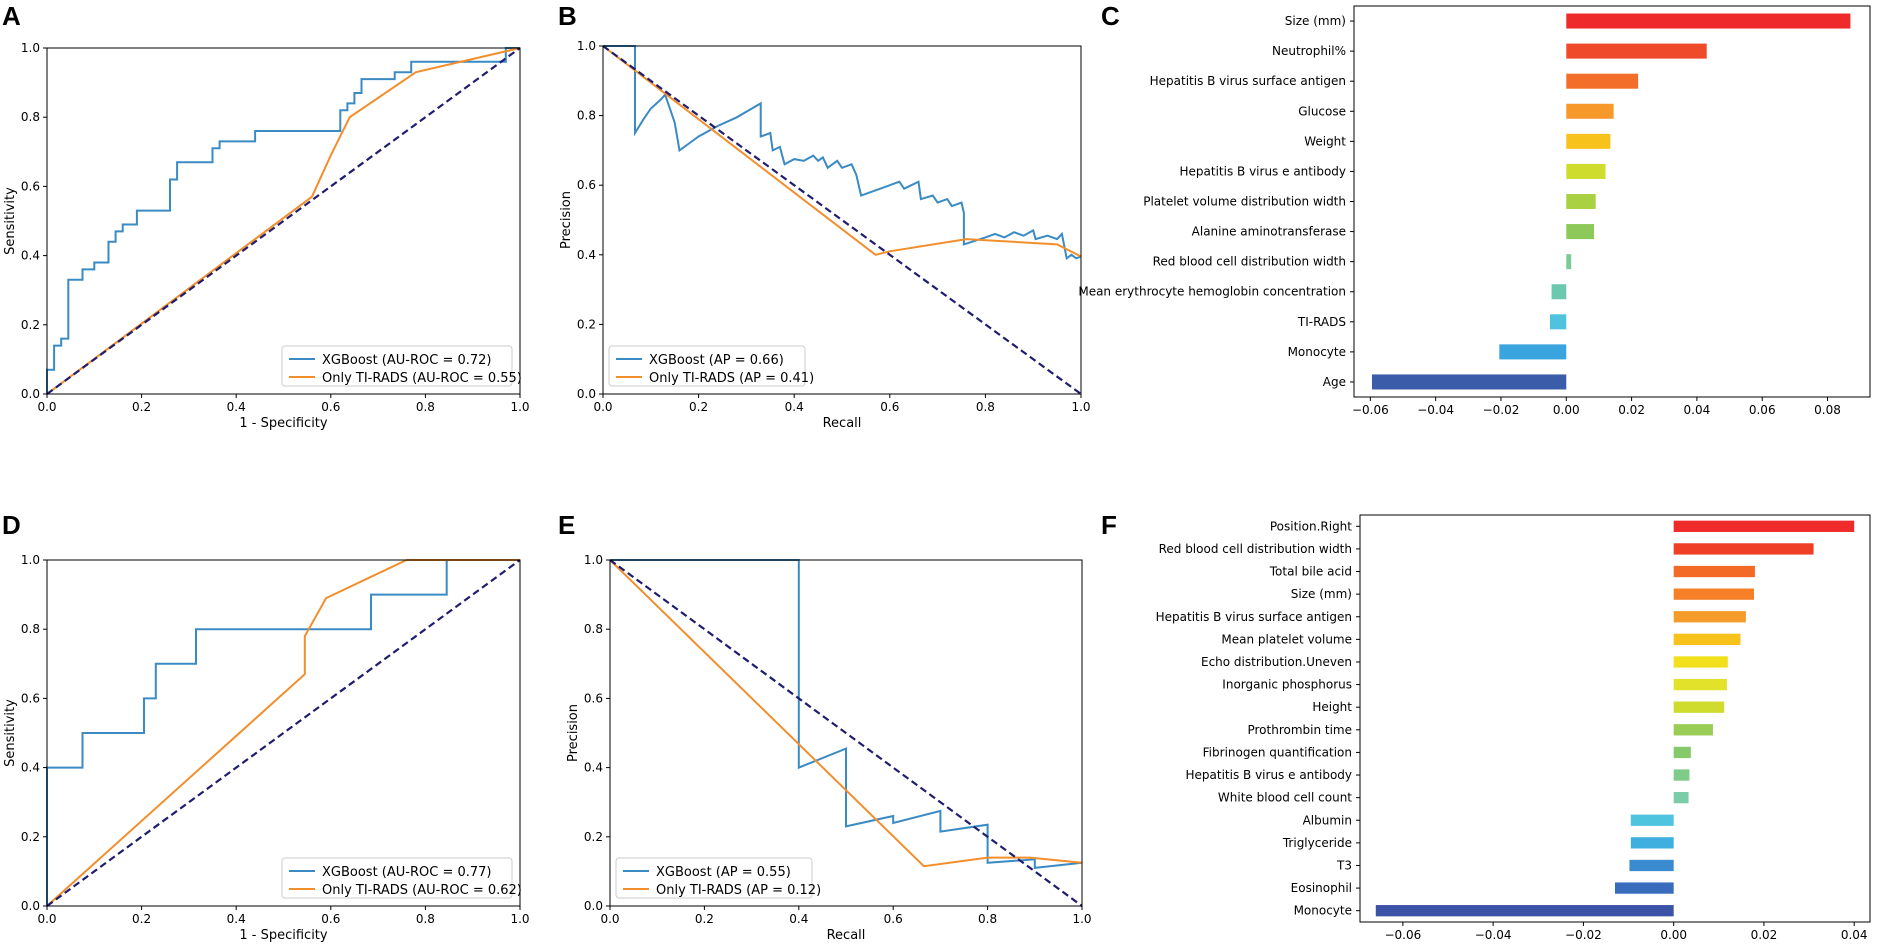 Image resolution: width=1881 pixels, height=945 pixels. Describe the element at coordinates (422, 378) in the screenshot. I see `legend-label-1: Only TI-RADS (AU-ROC = 0.55)` at that location.